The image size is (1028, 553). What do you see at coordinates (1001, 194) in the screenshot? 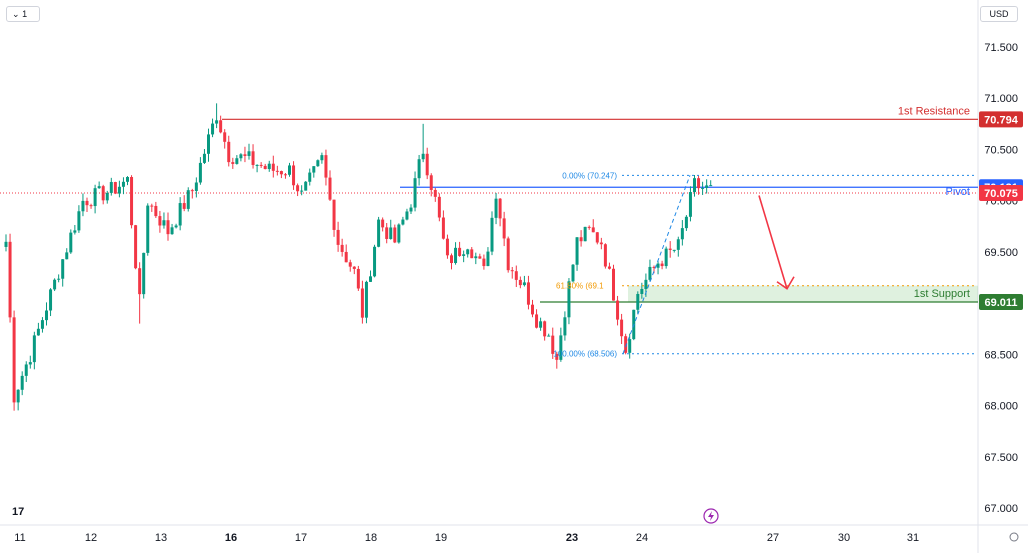
I see `current-price-tag-label: 70.075` at bounding box center [1001, 194].